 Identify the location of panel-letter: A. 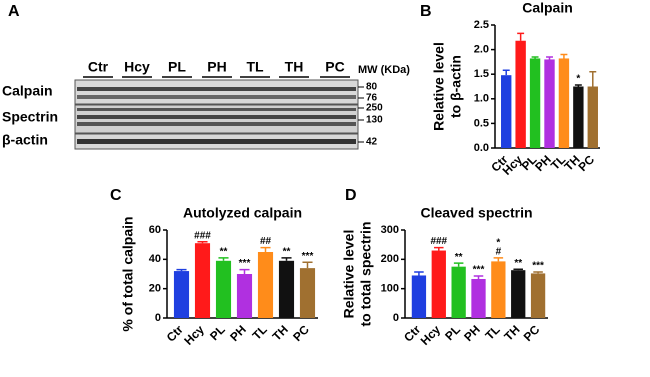
(14, 11).